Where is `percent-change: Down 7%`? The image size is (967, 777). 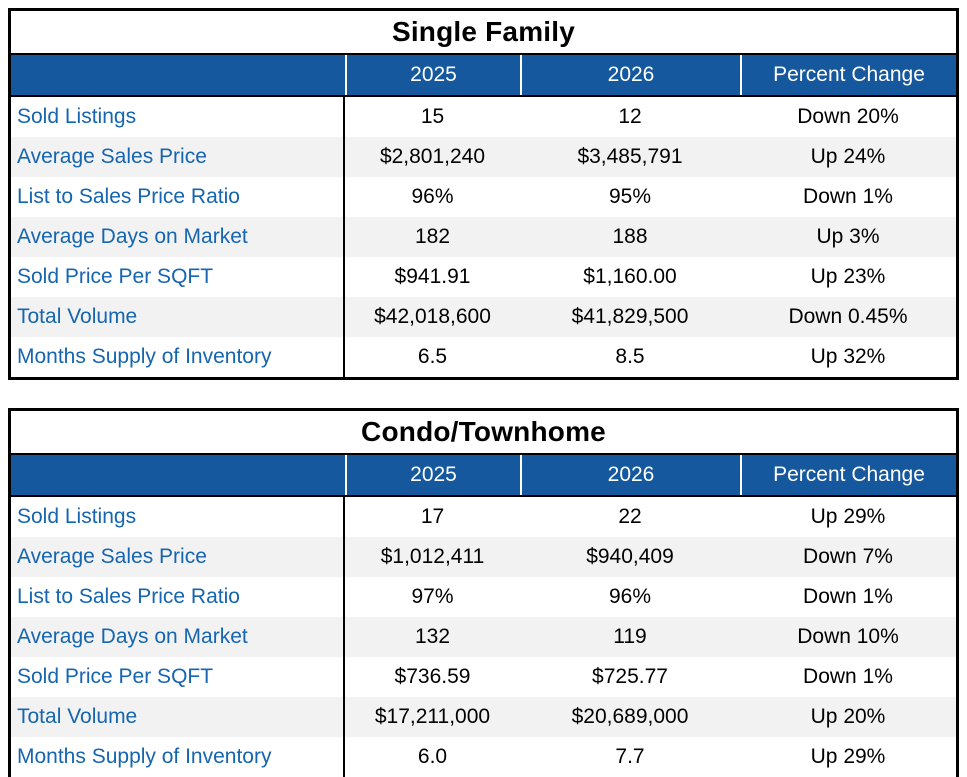
percent-change: Down 7% is located at coordinates (848, 556).